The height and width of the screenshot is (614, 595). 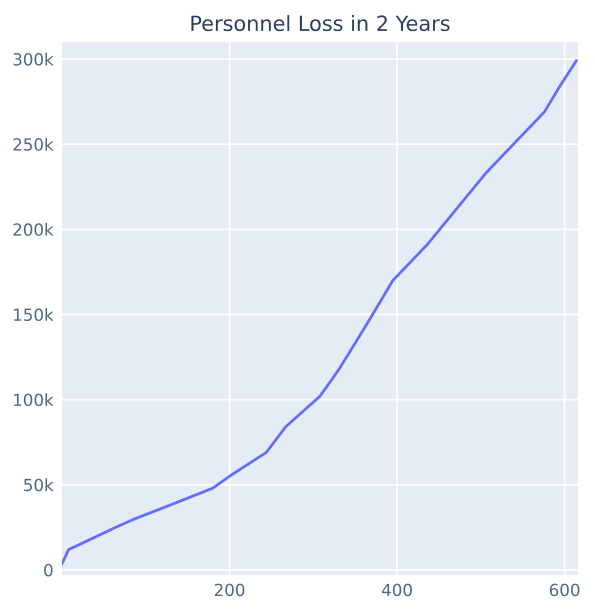 I want to click on y-tick-label: 300k, so click(x=33, y=59).